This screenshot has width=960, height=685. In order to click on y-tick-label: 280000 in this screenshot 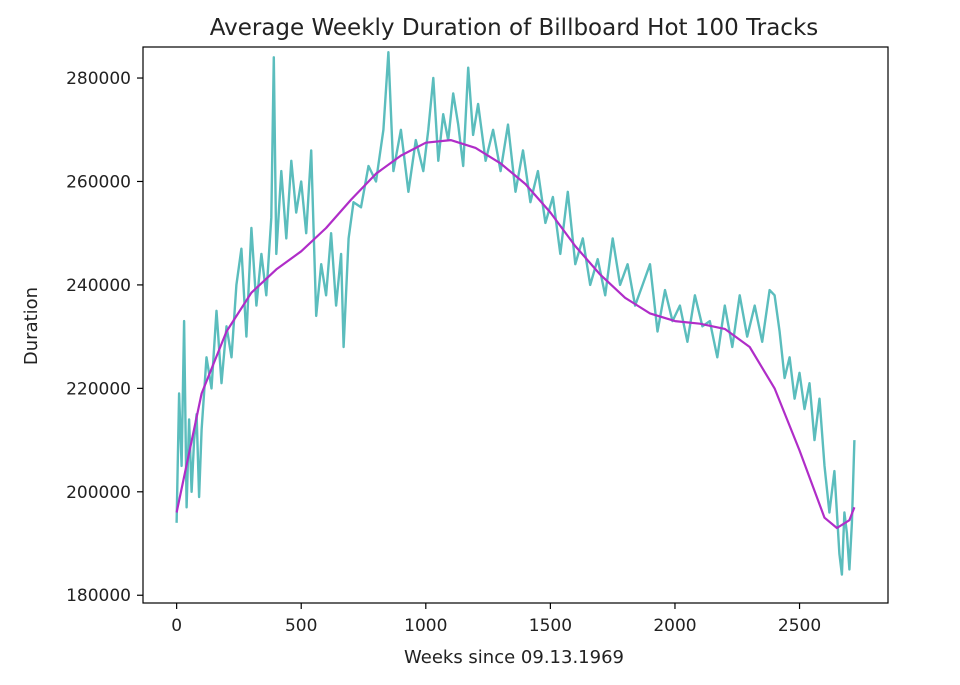, I will do `click(98, 79)`.